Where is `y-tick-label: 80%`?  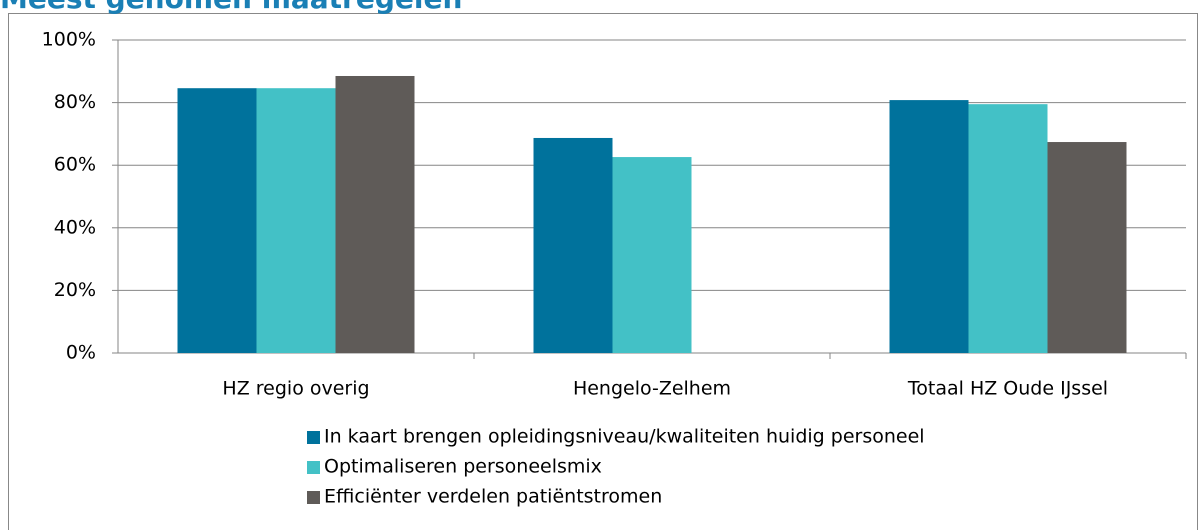 y-tick-label: 80% is located at coordinates (75, 102).